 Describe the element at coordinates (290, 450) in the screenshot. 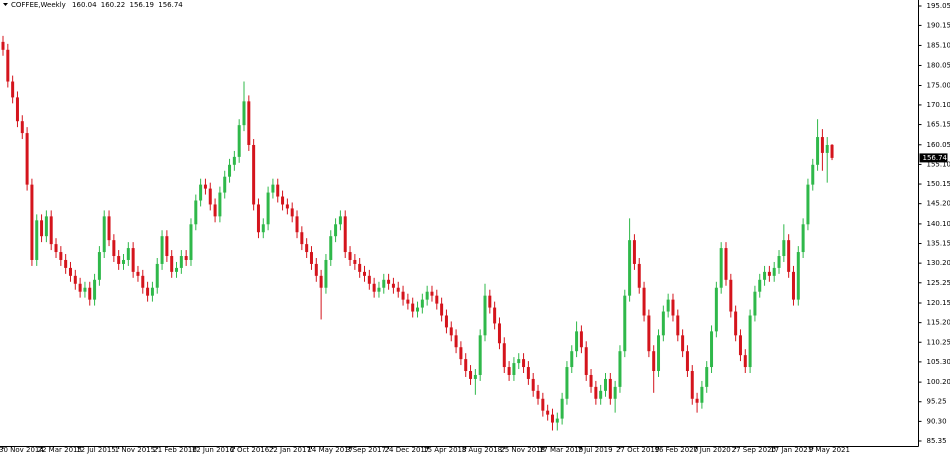

I see `x-tick-label: 22 Jan 2017` at that location.